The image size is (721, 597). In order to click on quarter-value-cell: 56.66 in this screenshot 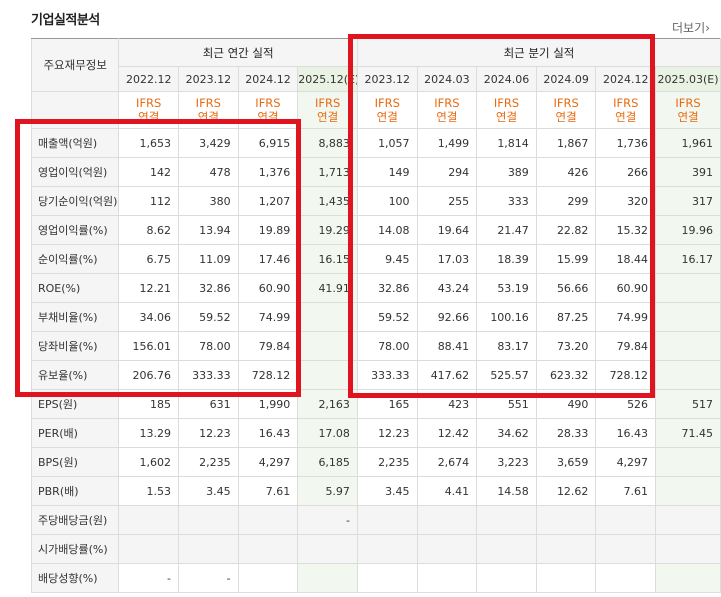, I will do `click(566, 288)`.